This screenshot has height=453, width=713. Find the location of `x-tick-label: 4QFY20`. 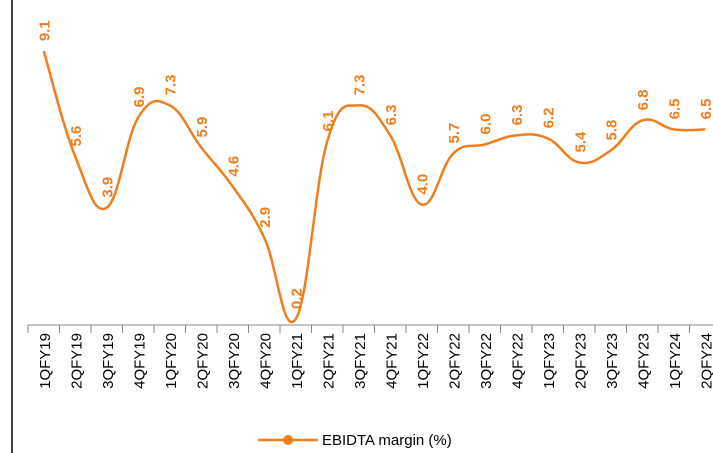

x-tick-label: 4QFY20 is located at coordinates (265, 361).